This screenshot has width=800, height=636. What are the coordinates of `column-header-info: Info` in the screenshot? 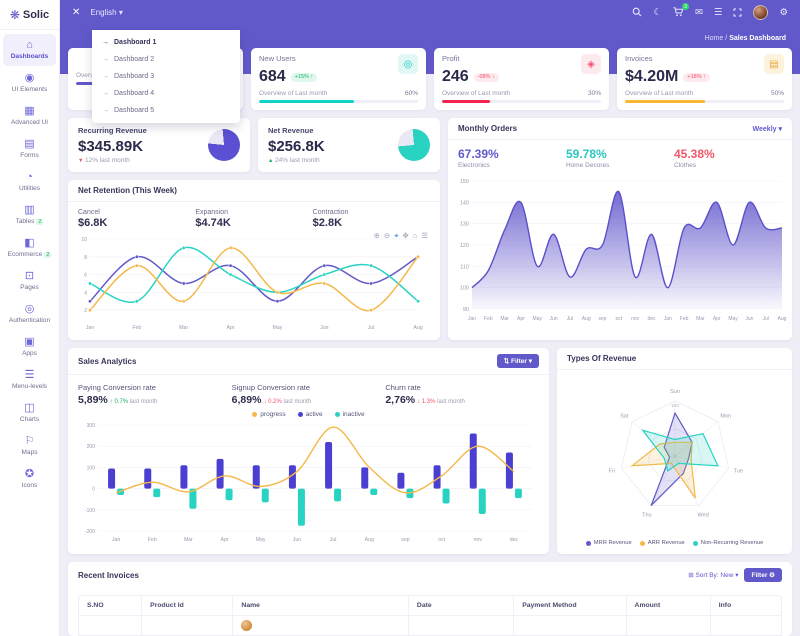 It's located at (745, 605).